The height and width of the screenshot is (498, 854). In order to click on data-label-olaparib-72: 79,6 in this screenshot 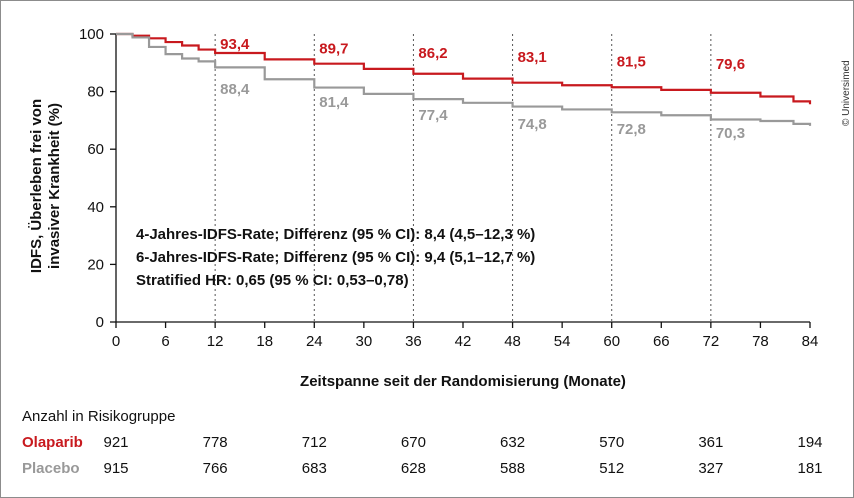, I will do `click(730, 64)`.